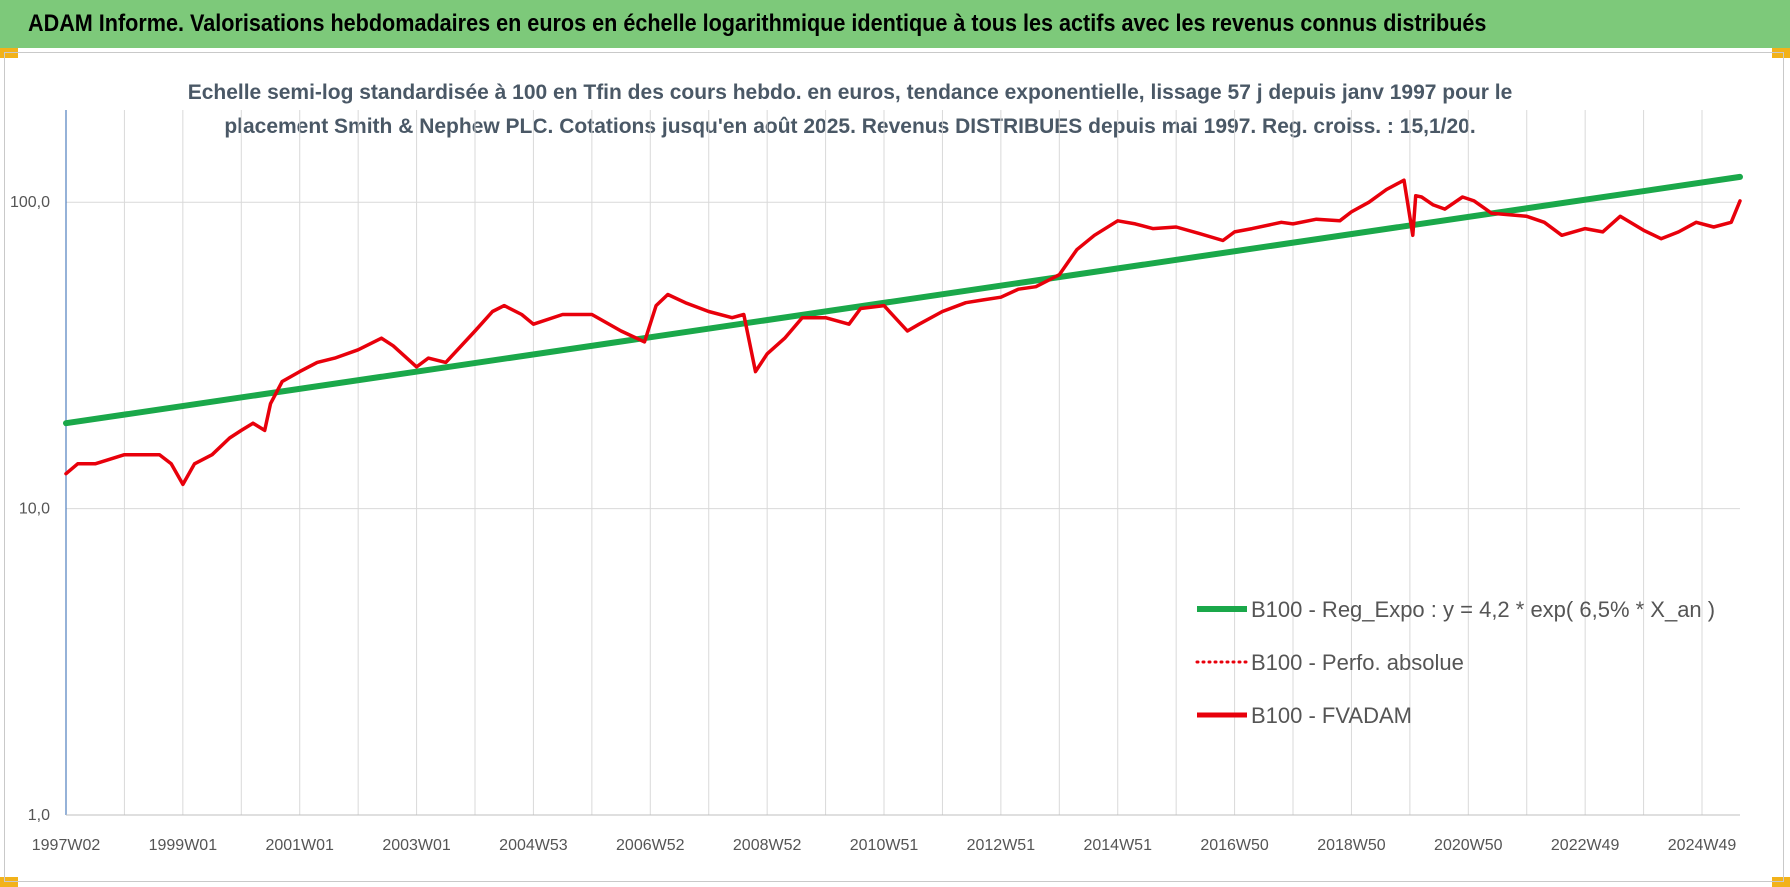 The width and height of the screenshot is (1790, 887). Describe the element at coordinates (1585, 845) in the screenshot. I see `x-tick-label: 2022W49` at that location.